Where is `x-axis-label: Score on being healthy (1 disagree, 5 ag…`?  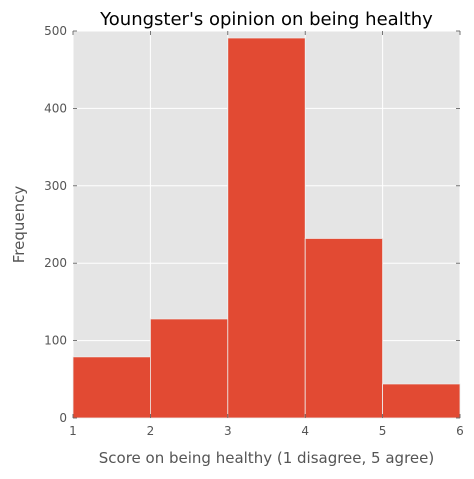
x-axis-label: Score on being healthy (1 disagree, 5 ag… is located at coordinates (266, 458).